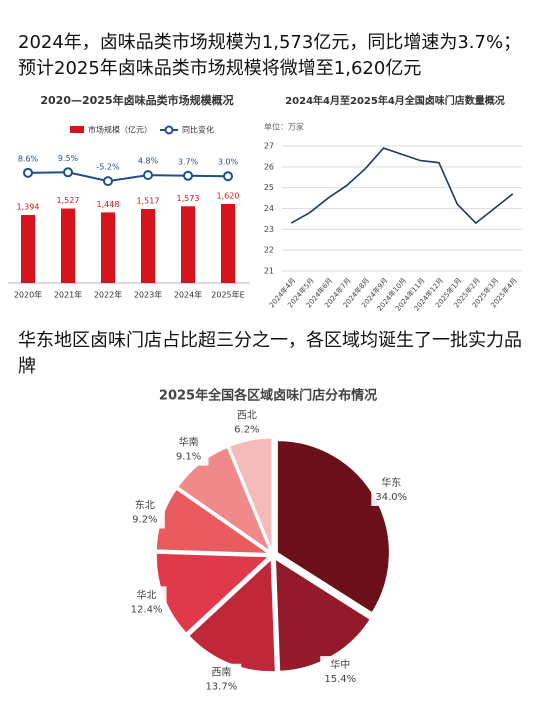 The width and height of the screenshot is (540, 722). Describe the element at coordinates (340, 664) in the screenshot. I see `slice-label: 华中` at that location.